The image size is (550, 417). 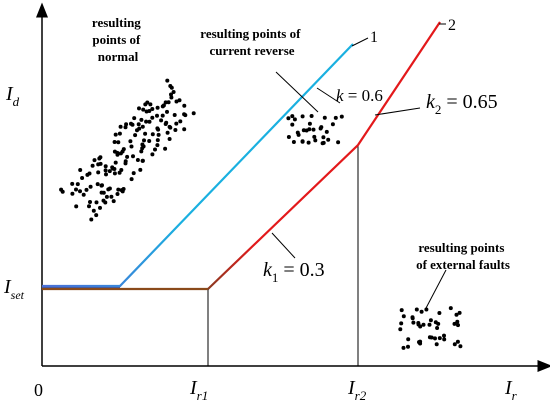 What do you see at coordinates (359, 95) in the screenshot?
I see `k-label: k = 0.6` at bounding box center [359, 95].